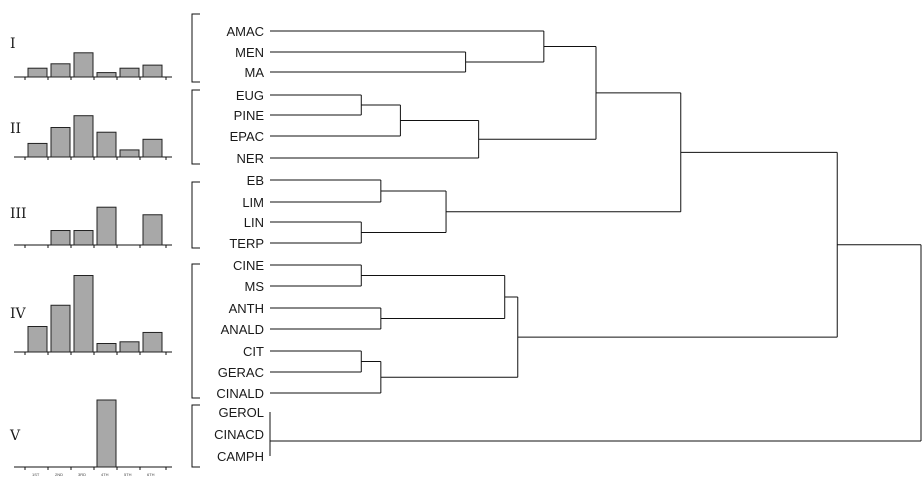  What do you see at coordinates (128, 474) in the screenshot?
I see `axis-tick-label: 5TH` at bounding box center [128, 474].